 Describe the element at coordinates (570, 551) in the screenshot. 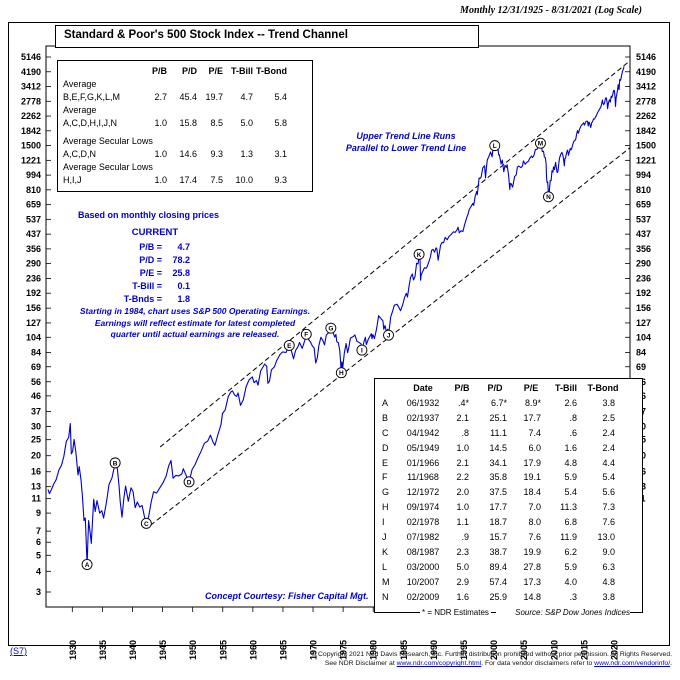

I see `lows-row-value: 6.2` at that location.